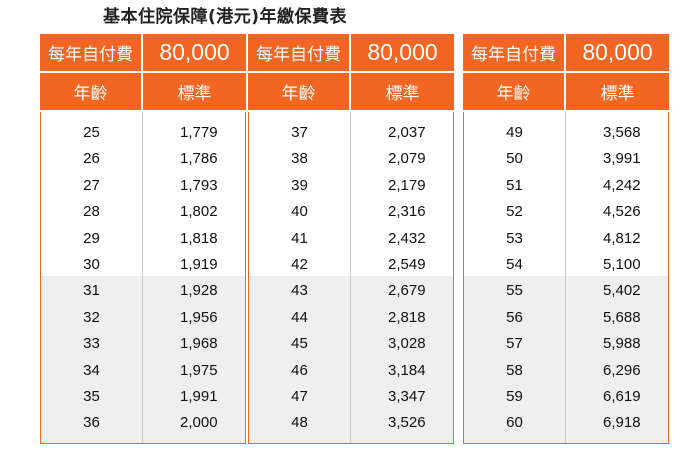  I want to click on premium-cell: 2,679, so click(407, 291).